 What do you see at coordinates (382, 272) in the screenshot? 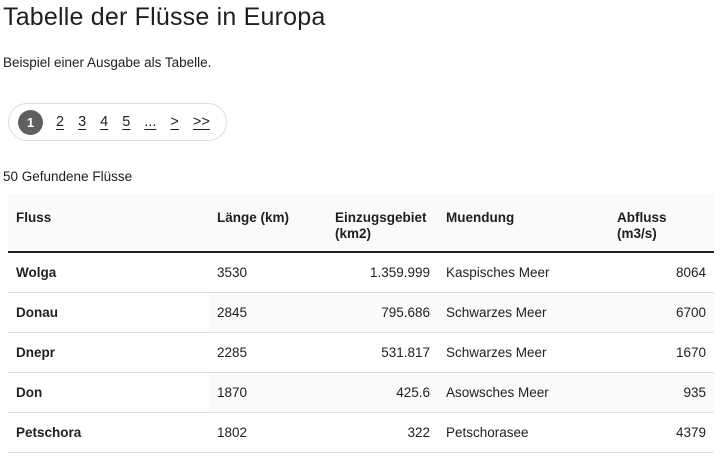
I see `cell-basin: 1.359.999` at bounding box center [382, 272].